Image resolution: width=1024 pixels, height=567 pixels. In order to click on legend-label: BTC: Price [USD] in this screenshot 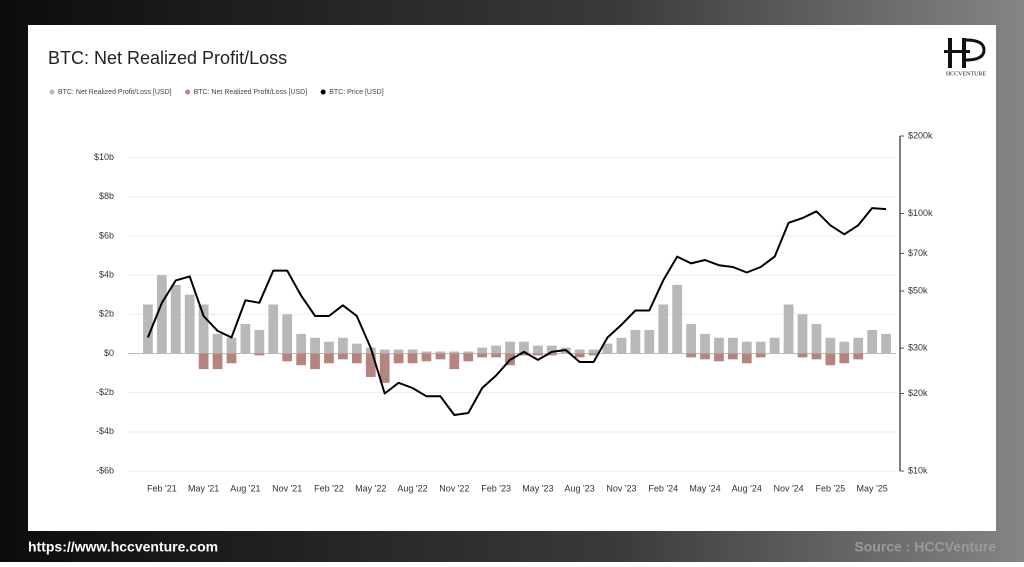, I will do `click(356, 92)`.